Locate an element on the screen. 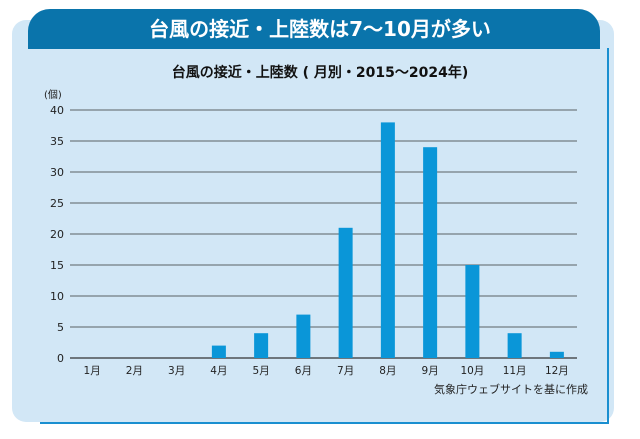  x-tick-label: 9月 is located at coordinates (430, 371).